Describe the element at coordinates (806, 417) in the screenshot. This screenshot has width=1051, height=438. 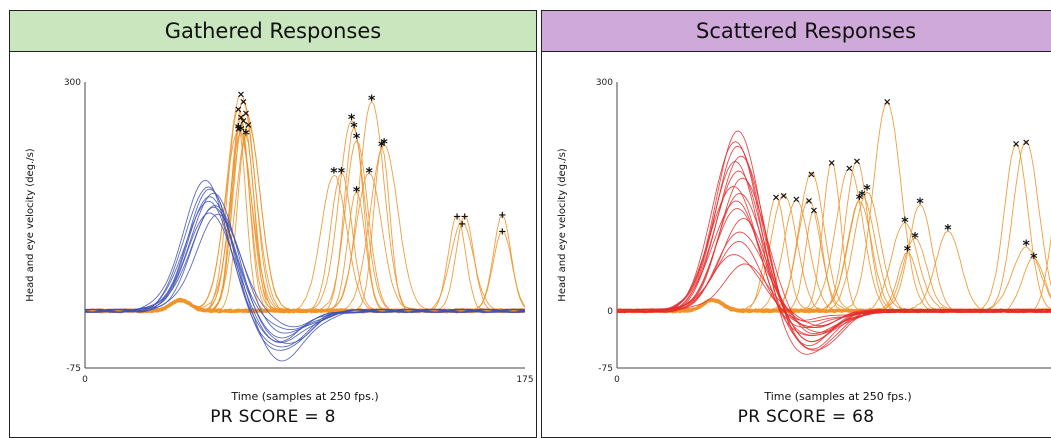
I see `pr-score: PR SCORE = 68` at that location.